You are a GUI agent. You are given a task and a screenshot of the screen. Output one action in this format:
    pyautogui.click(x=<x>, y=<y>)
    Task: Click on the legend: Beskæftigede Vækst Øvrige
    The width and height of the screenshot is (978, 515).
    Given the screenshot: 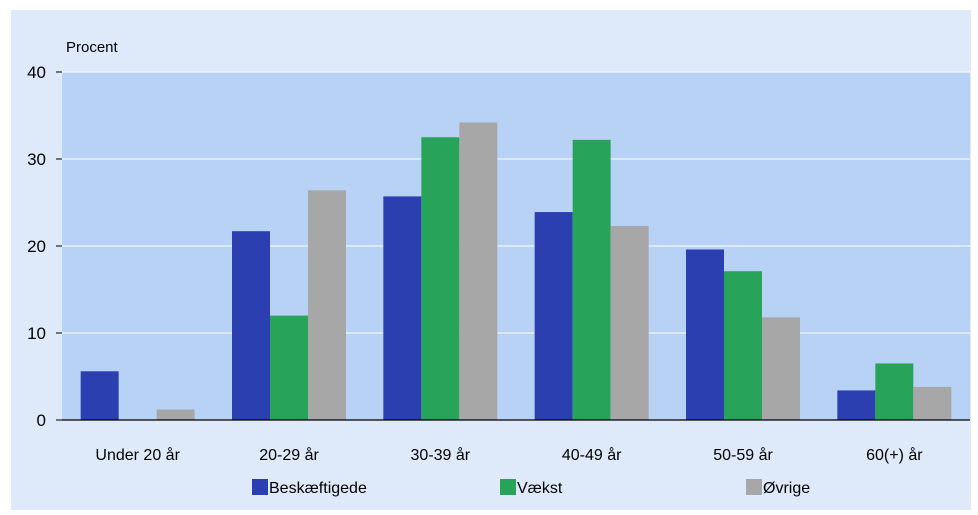 What is the action you would take?
    pyautogui.click(x=531, y=488)
    